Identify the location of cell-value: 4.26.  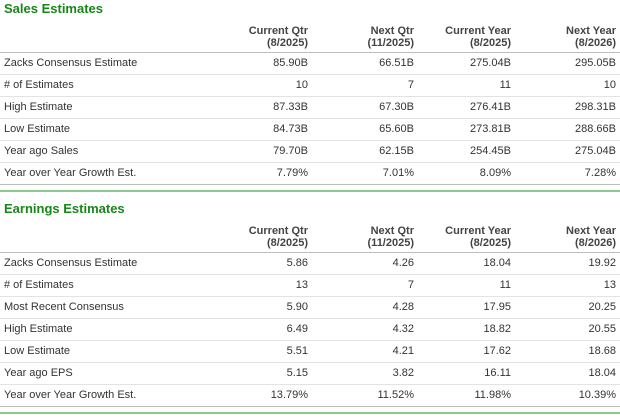
(365, 263).